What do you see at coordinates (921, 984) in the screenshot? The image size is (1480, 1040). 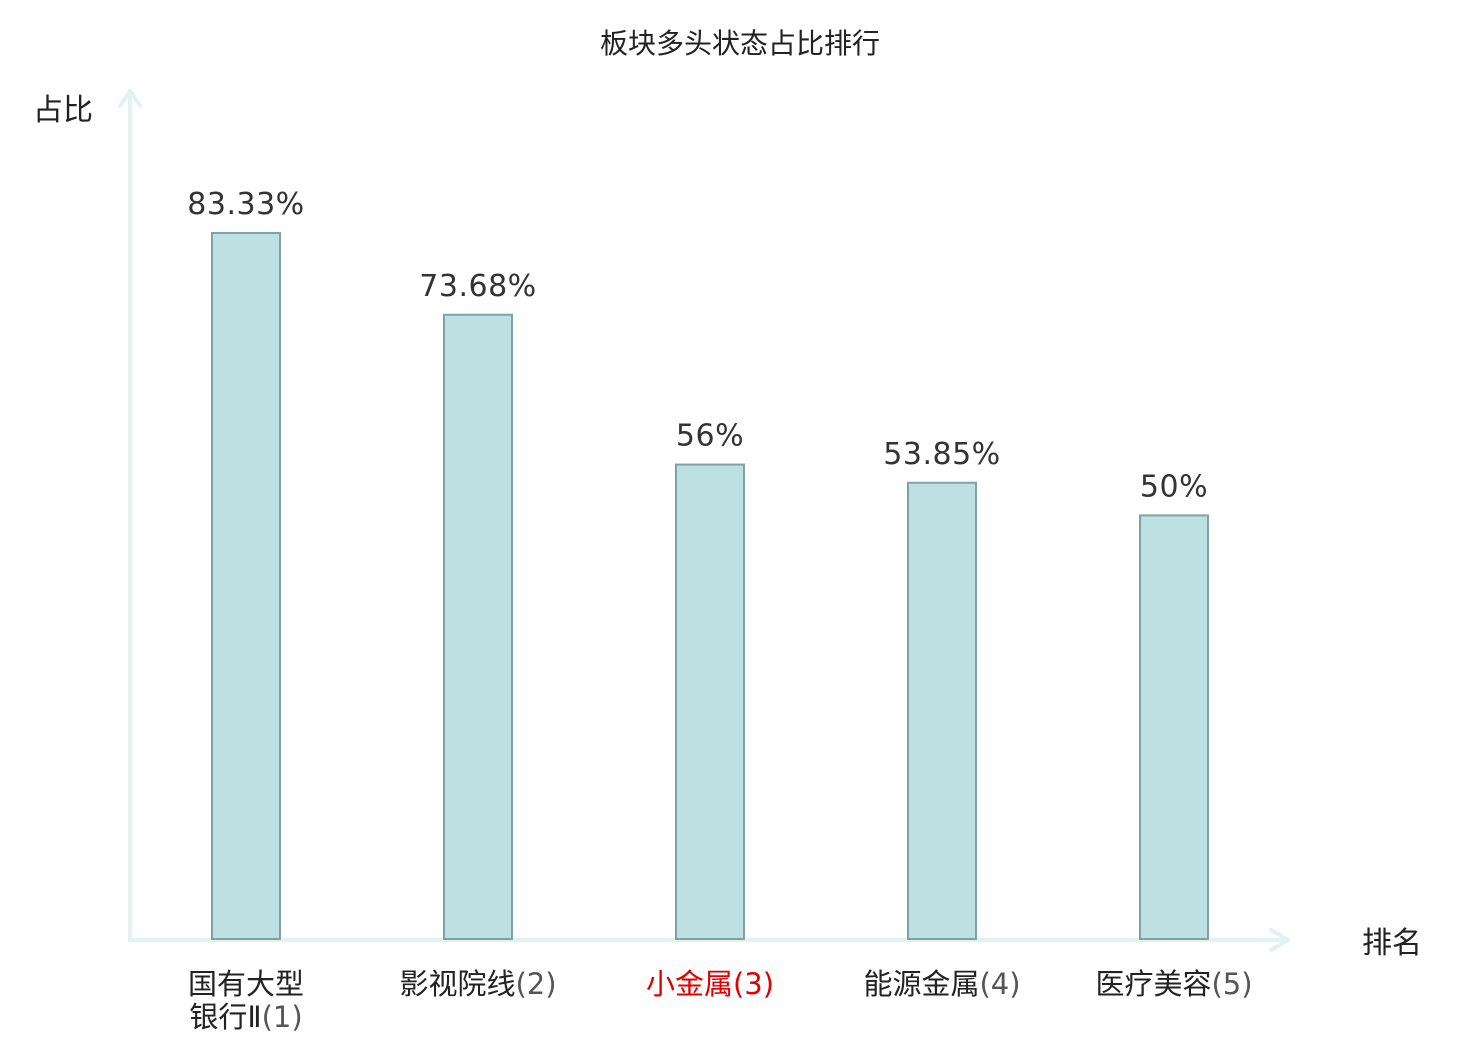 I see `x-tick-name: 能源金属` at bounding box center [921, 984].